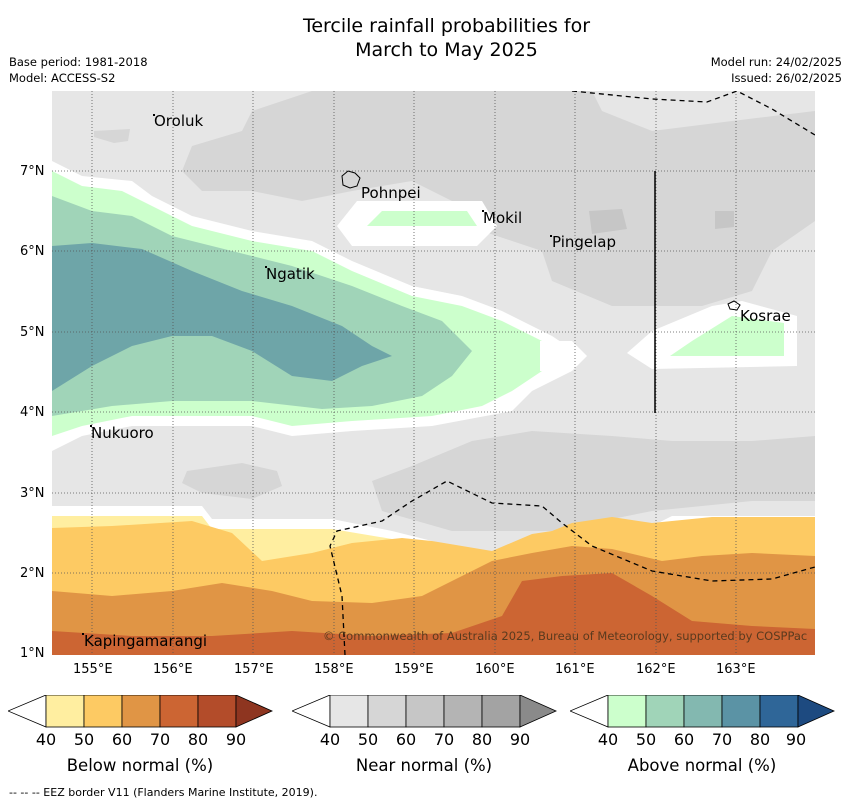 This screenshot has height=804, width=850. Describe the element at coordinates (62, 78) in the screenshot. I see `model-name: Model: ACCESS-S2` at that location.